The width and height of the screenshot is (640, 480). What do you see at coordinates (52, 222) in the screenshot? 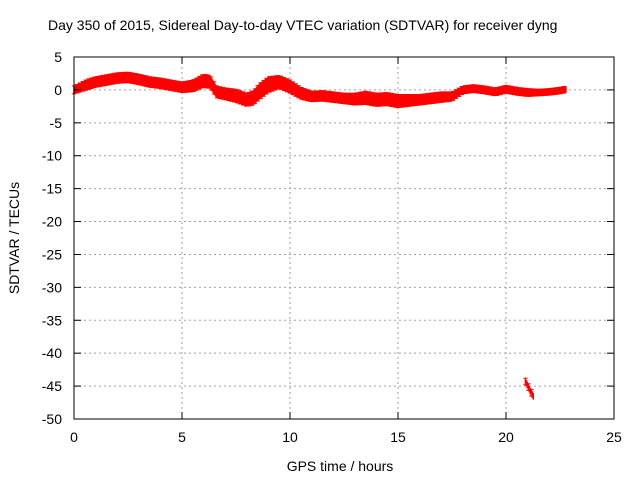
I see `y-tick-label--20: -20` at bounding box center [52, 222].